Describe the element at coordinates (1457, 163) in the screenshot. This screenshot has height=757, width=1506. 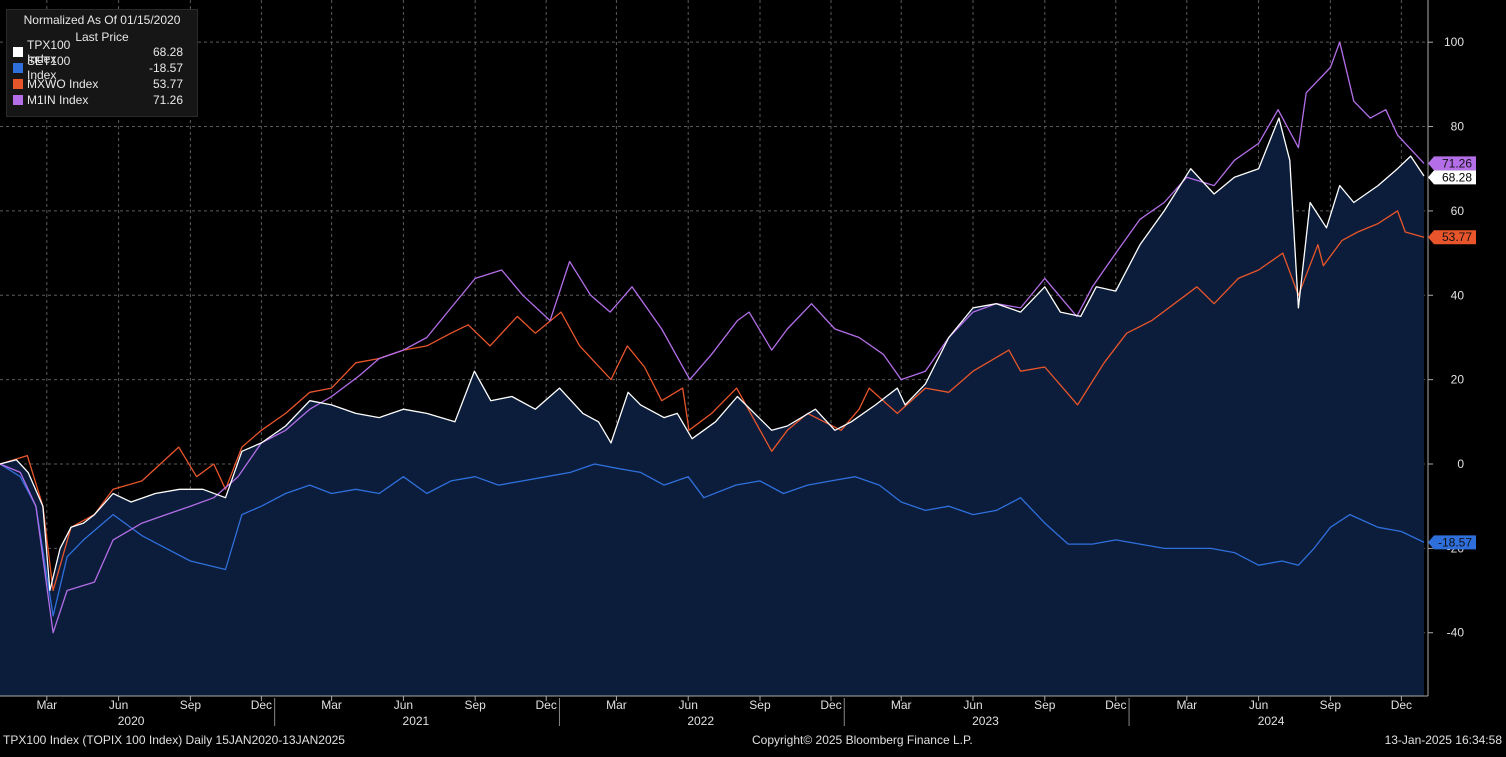
I see `last-value-label-m1in: 71.26` at that location.